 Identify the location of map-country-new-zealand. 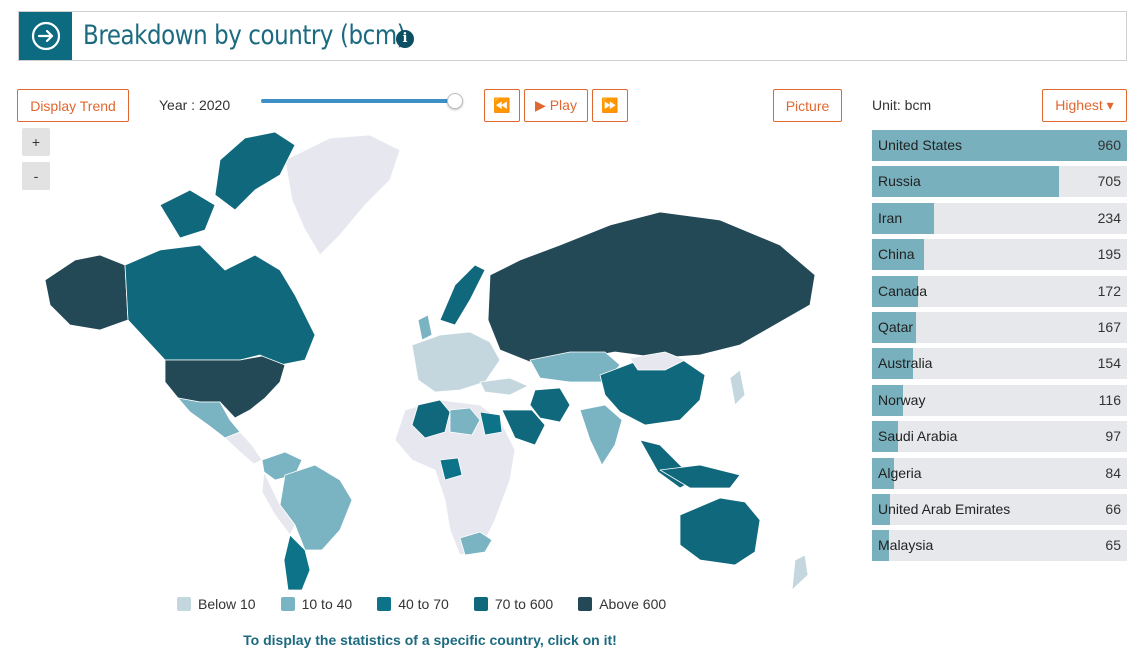
(800, 572).